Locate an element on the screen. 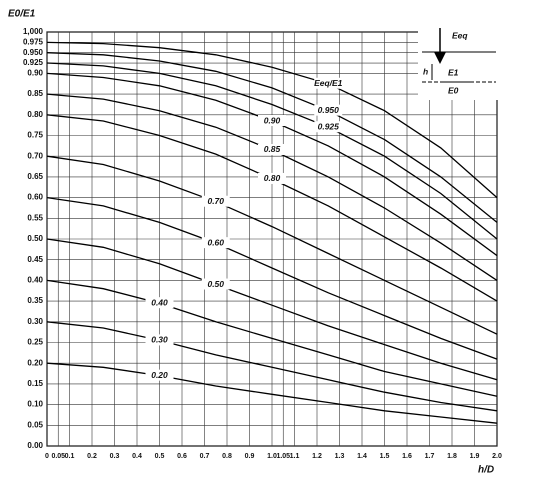 This screenshot has width=534, height=483. x-tick-label: 1.9 is located at coordinates (475, 456).